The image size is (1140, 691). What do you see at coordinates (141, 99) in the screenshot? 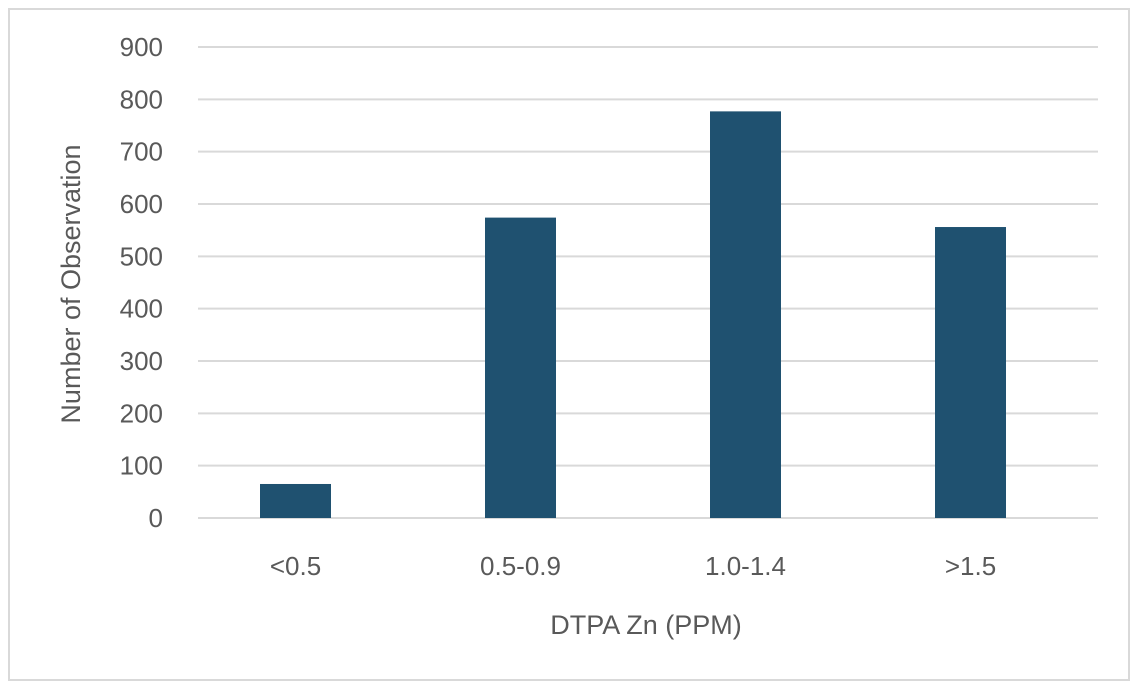
I see `y-tick-label: 800` at bounding box center [141, 99].